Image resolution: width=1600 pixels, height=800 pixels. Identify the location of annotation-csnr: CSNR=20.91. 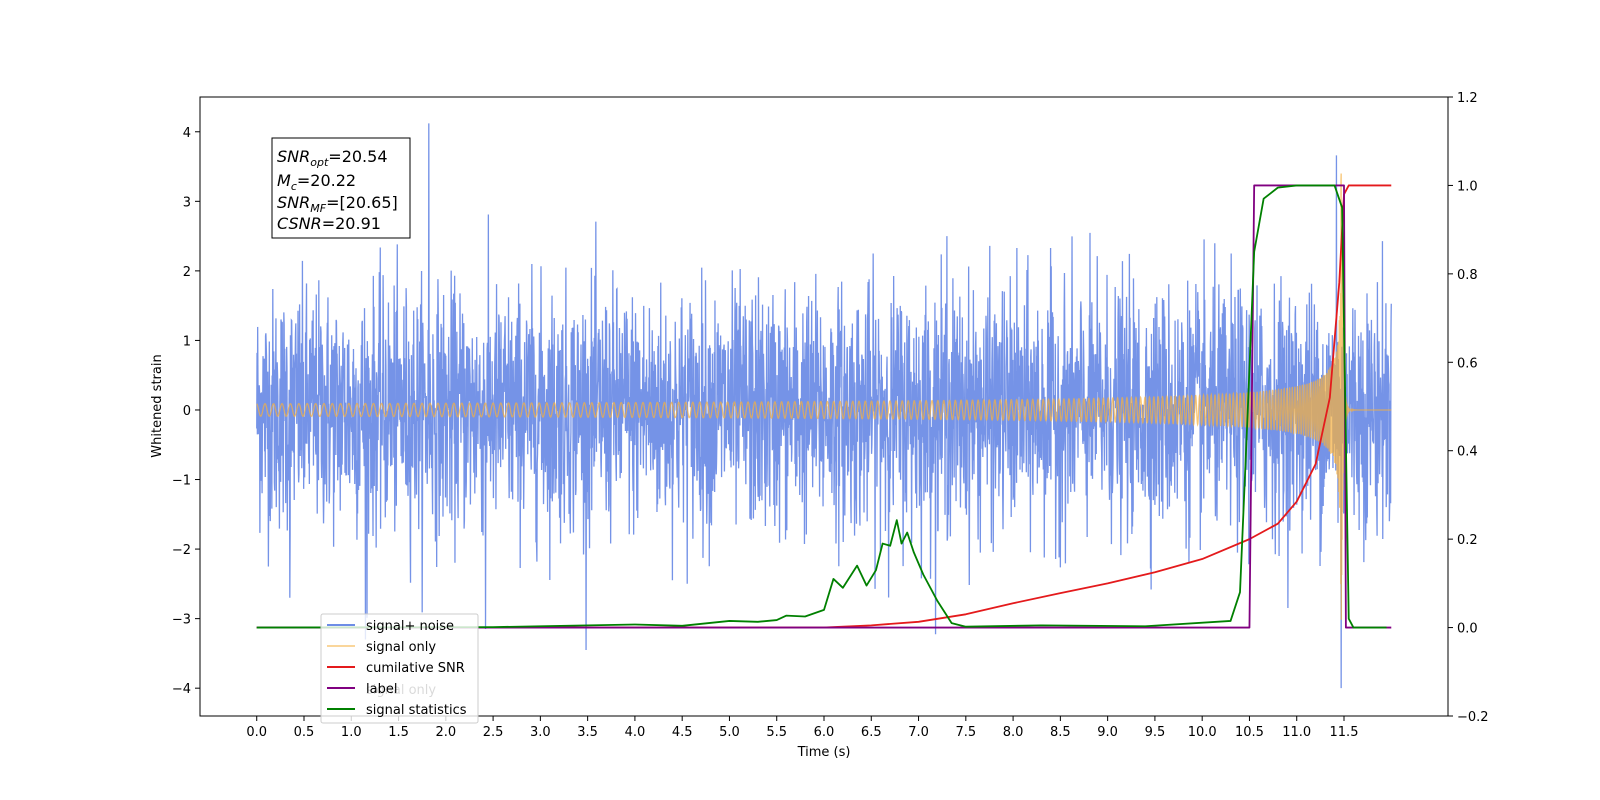
(329, 223).